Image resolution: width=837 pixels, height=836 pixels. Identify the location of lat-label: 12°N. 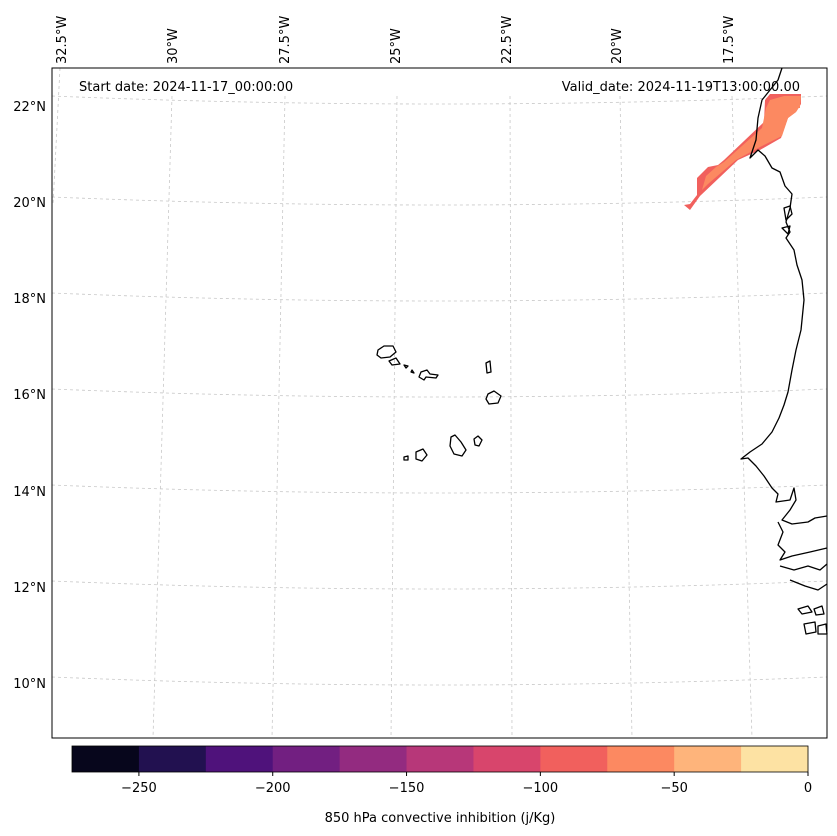
(29, 588).